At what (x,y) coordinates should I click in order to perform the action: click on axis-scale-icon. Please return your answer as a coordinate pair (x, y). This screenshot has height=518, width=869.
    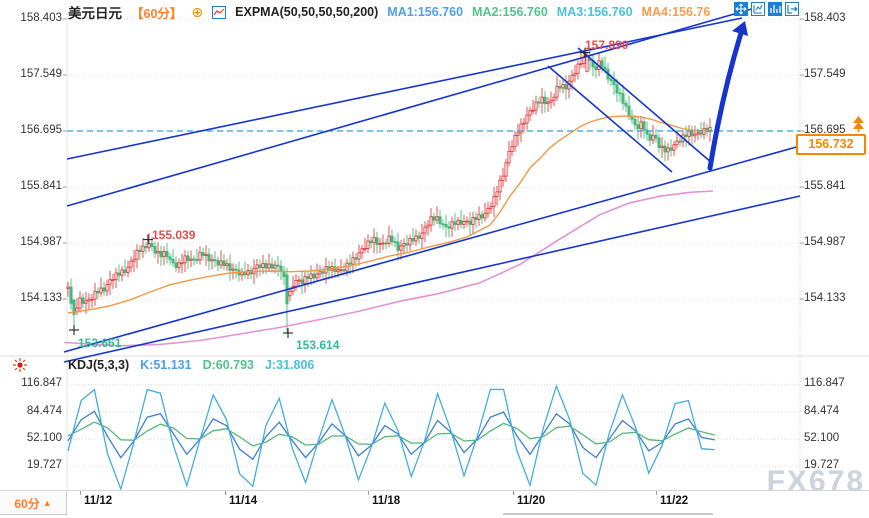
    Looking at the image, I should click on (758, 9).